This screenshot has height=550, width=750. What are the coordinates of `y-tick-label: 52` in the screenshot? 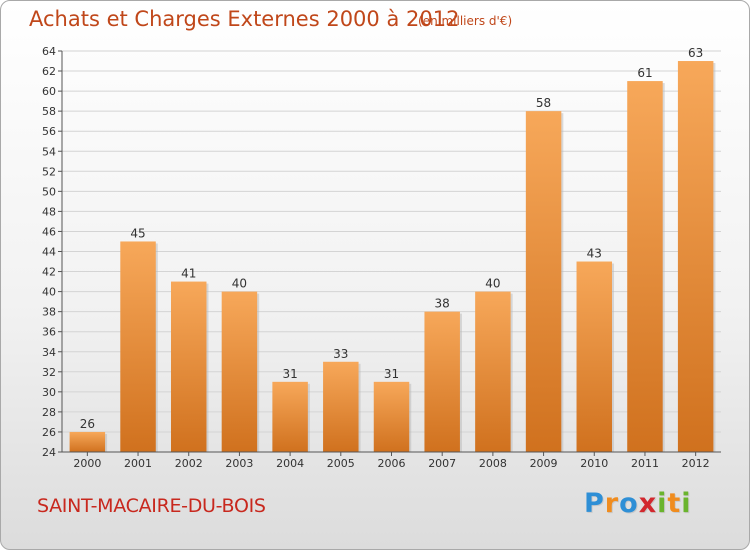 It's located at (49, 171).